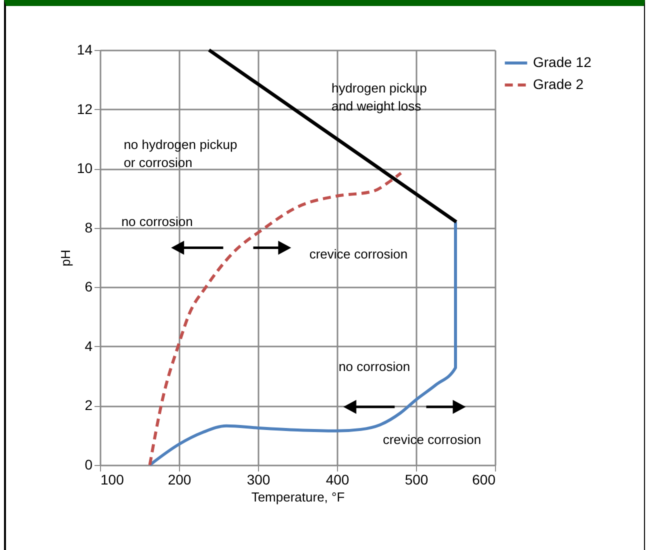 The height and width of the screenshot is (550, 646). What do you see at coordinates (181, 153) in the screenshot?
I see `annotation: no hydrogen pickup or corrosion` at bounding box center [181, 153].